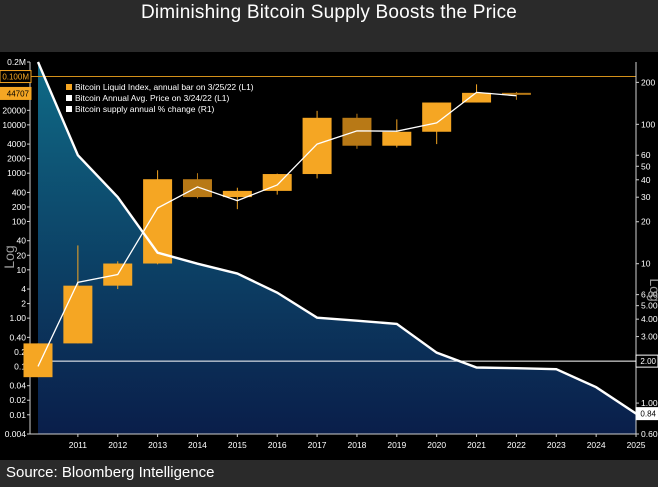 The width and height of the screenshot is (658, 487). What do you see at coordinates (16, 144) in the screenshot?
I see `left-tick-label: 4000` at bounding box center [16, 144].